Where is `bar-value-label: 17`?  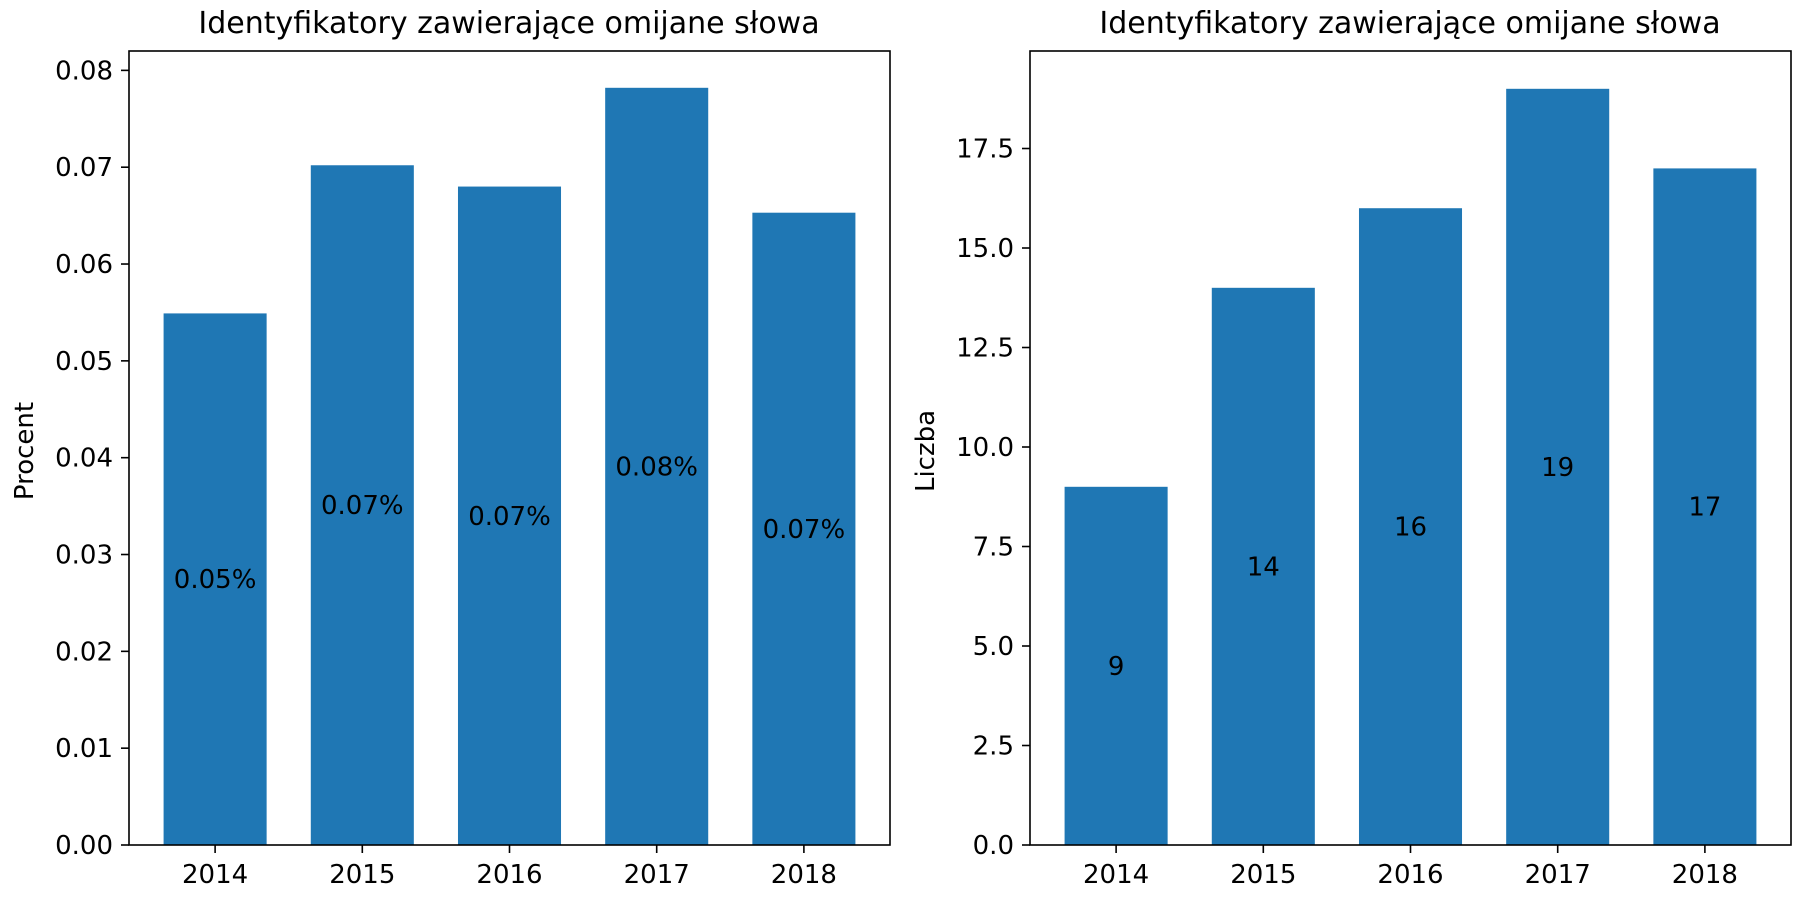 bar-value-label: 17 is located at coordinates (1704, 508).